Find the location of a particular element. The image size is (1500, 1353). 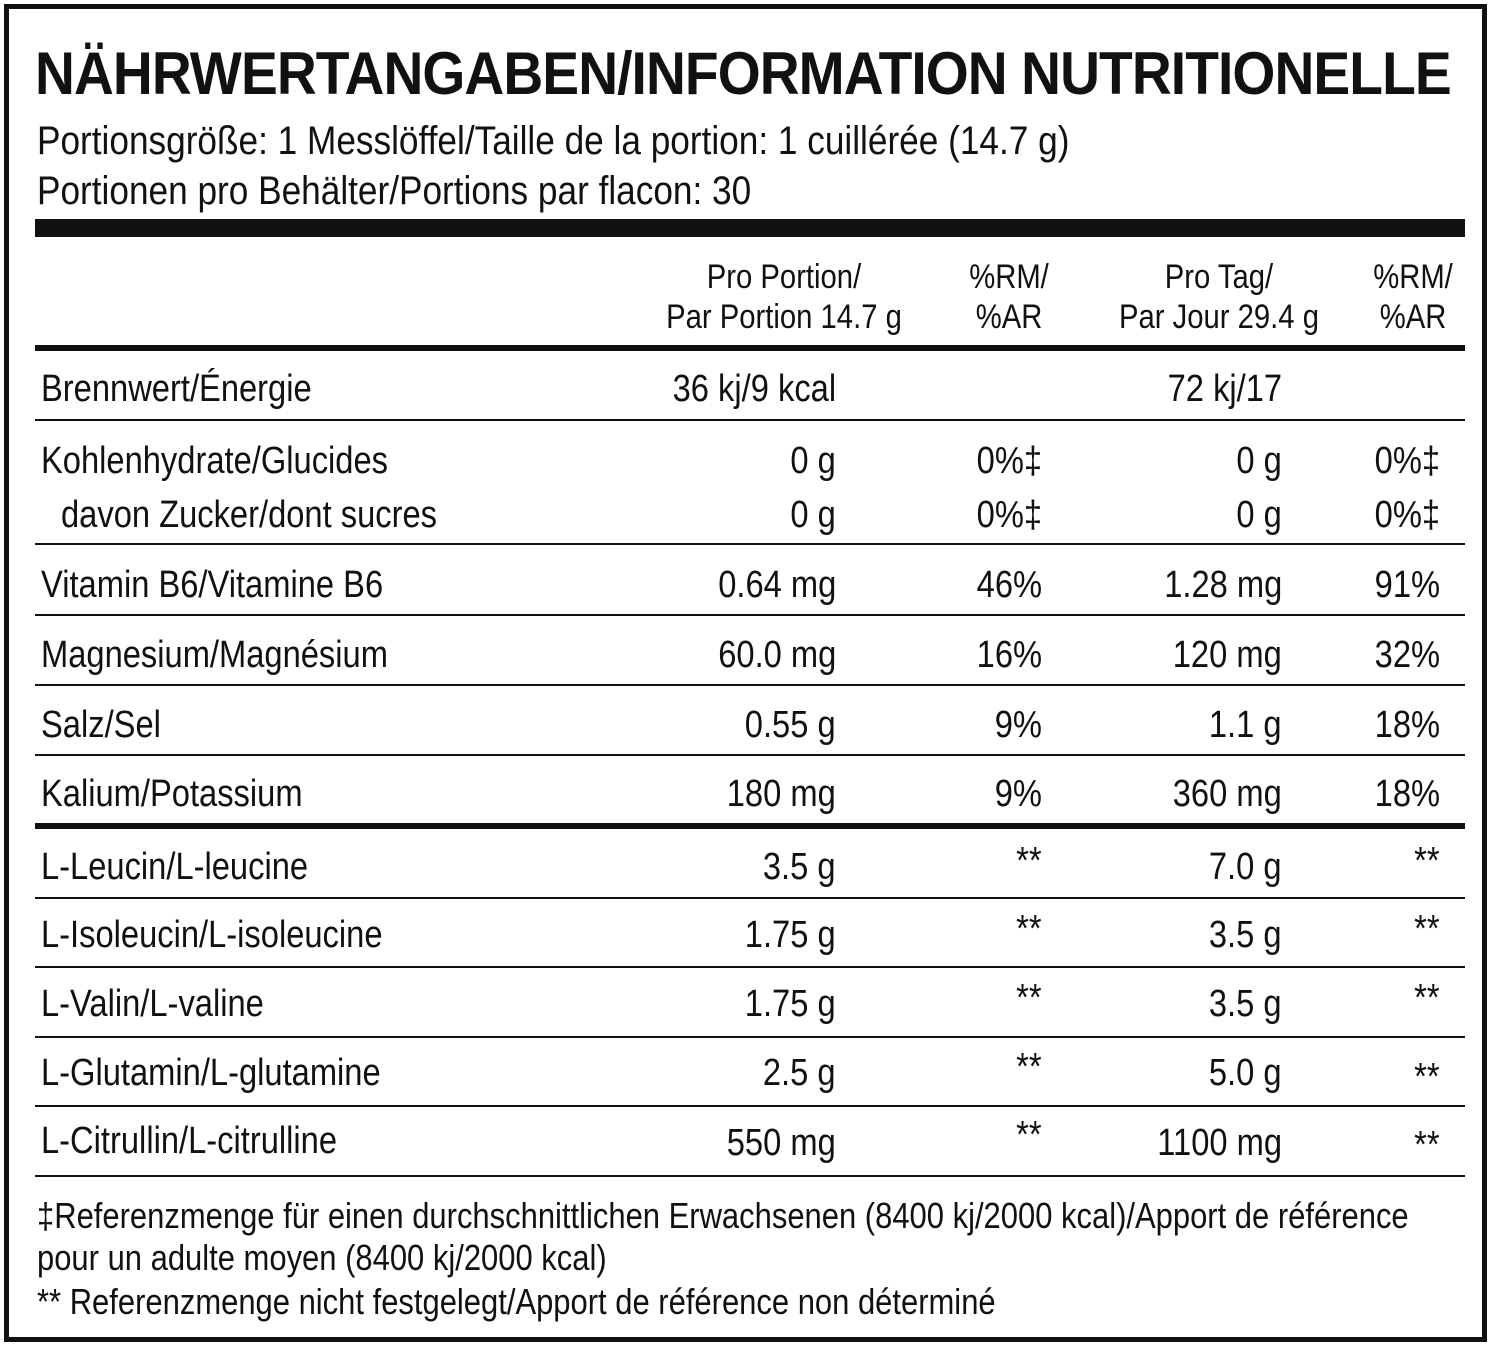

col-header-rm-1-line2: %AR is located at coordinates (1009, 317).